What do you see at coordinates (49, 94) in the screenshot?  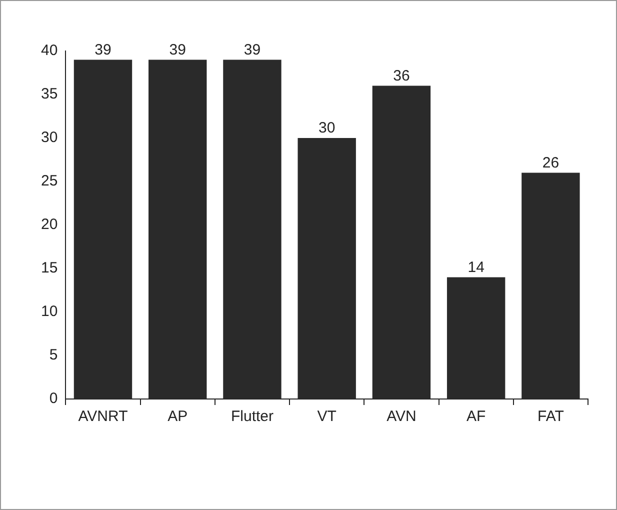 I see `y-tick-label: 35` at bounding box center [49, 94].